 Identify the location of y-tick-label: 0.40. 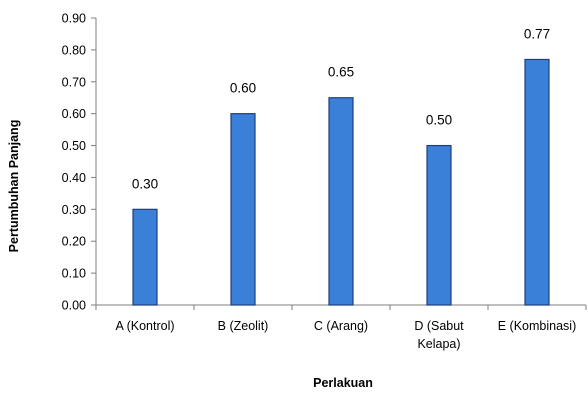
(74, 178).